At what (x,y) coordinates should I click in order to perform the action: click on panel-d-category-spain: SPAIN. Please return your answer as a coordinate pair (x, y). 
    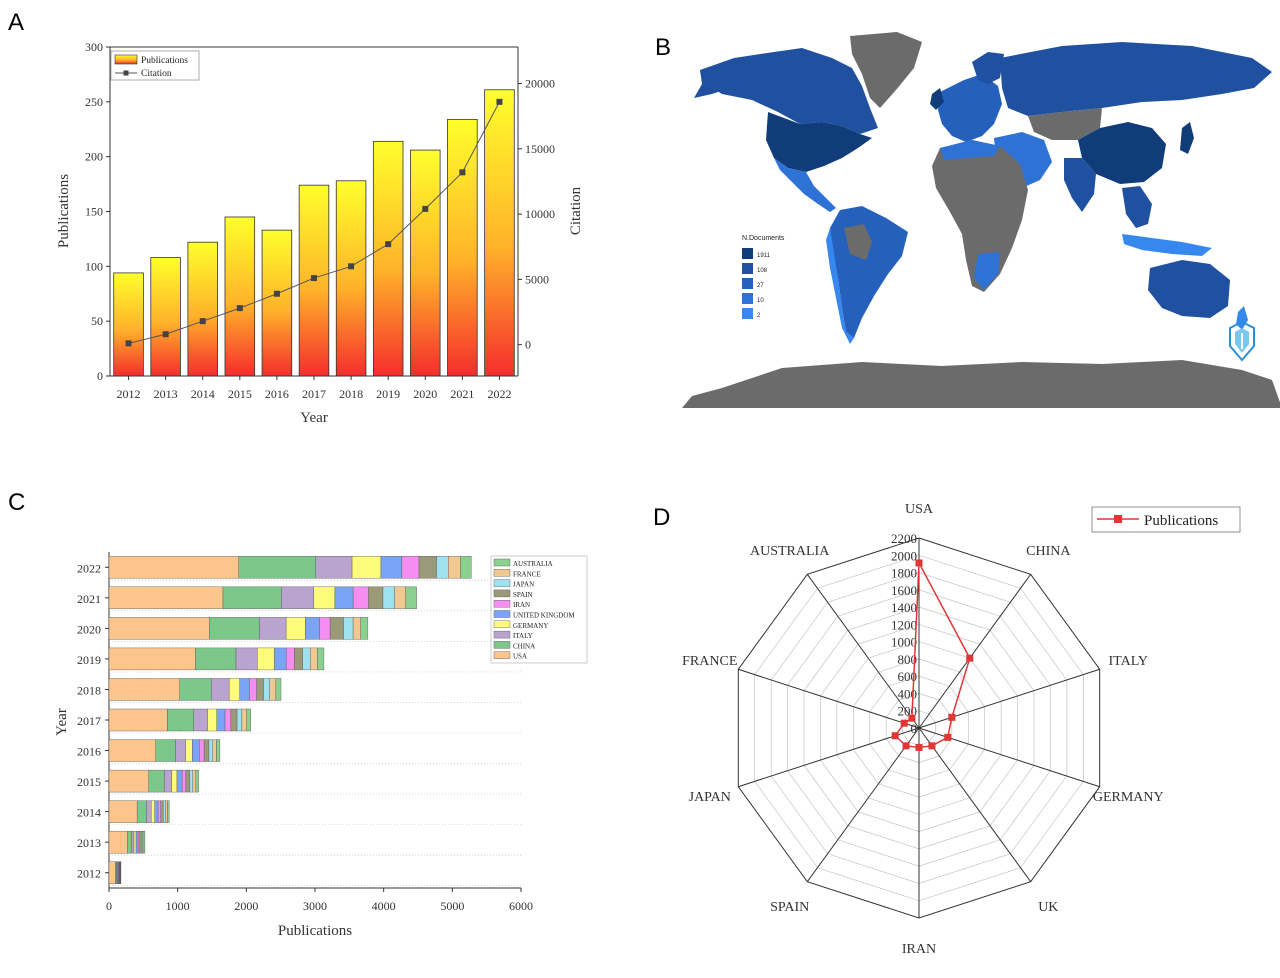
    Looking at the image, I should click on (789, 907).